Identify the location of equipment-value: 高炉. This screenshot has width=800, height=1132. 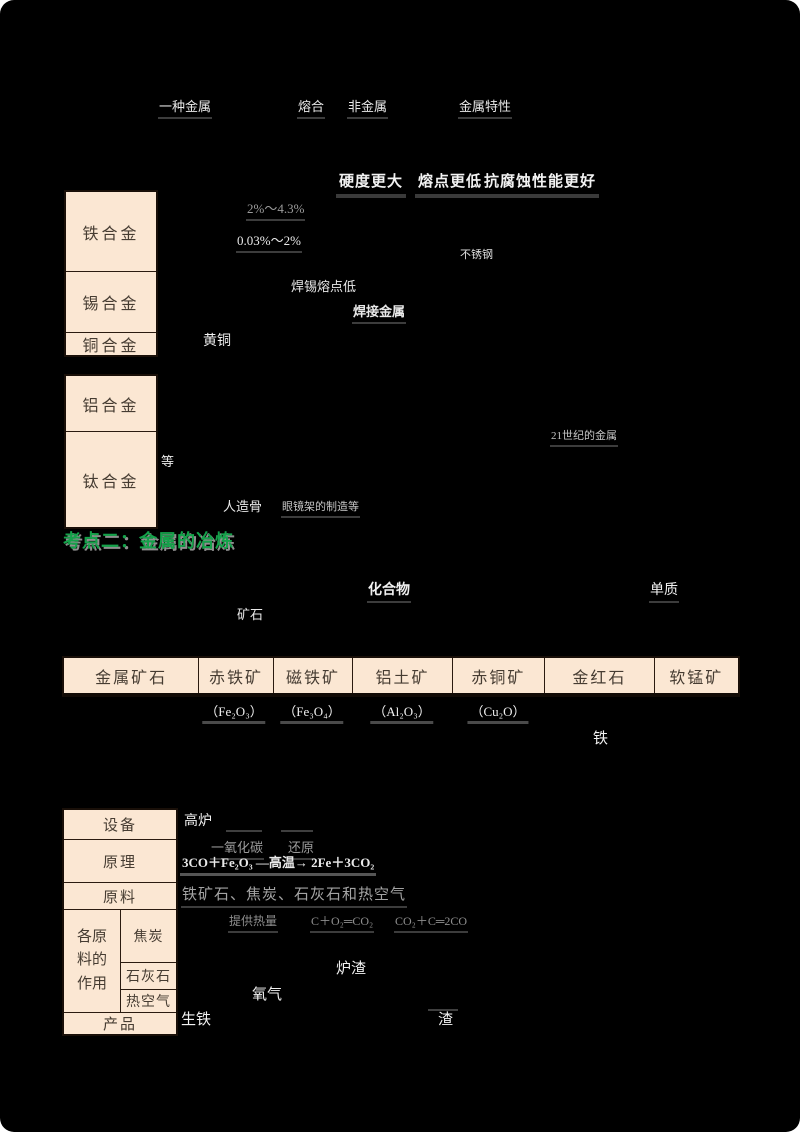
(198, 821).